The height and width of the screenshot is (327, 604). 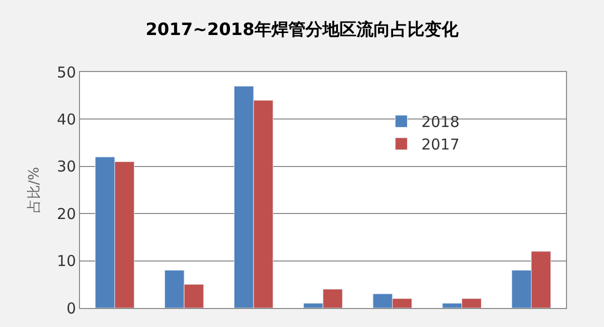 I want to click on y-tick-label: 10, so click(x=66, y=261).